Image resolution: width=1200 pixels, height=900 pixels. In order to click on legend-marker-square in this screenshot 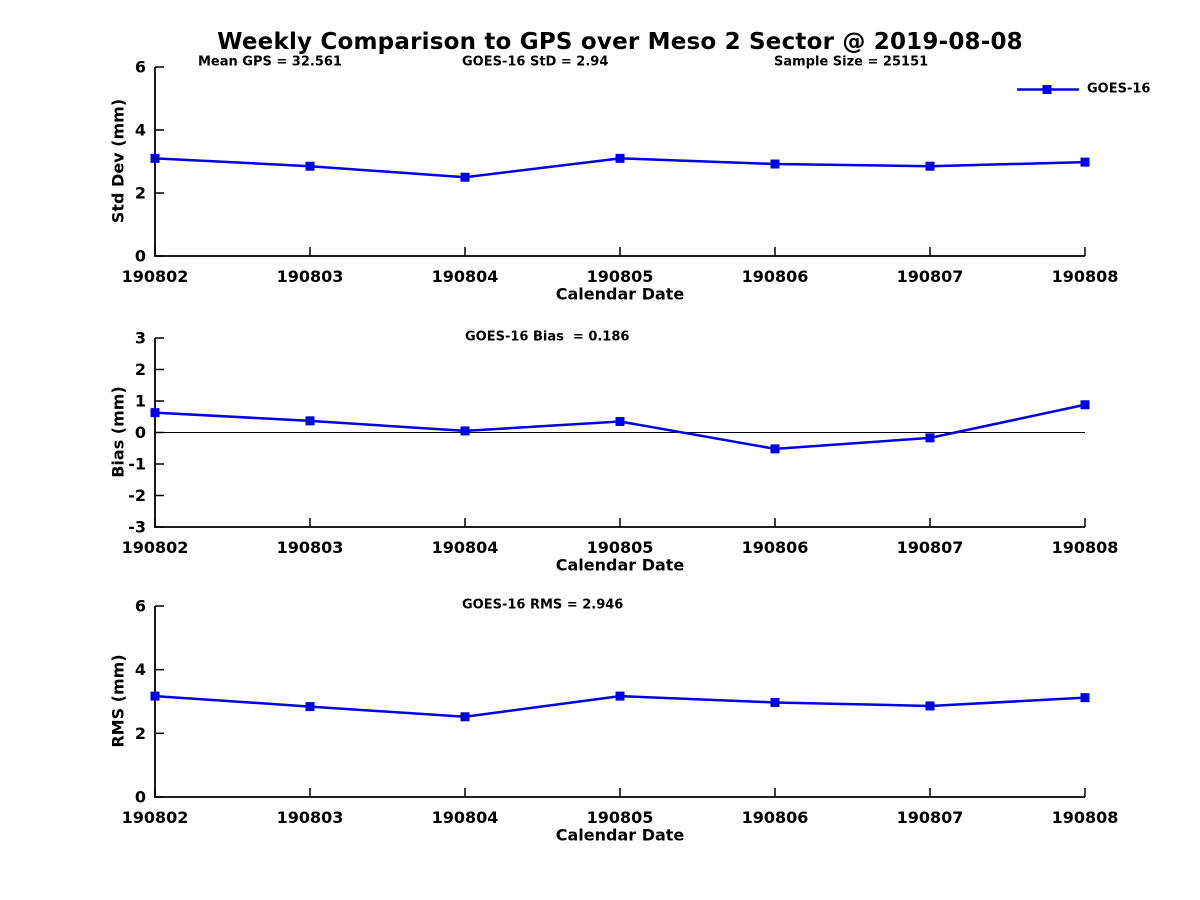, I will do `click(1047, 89)`.